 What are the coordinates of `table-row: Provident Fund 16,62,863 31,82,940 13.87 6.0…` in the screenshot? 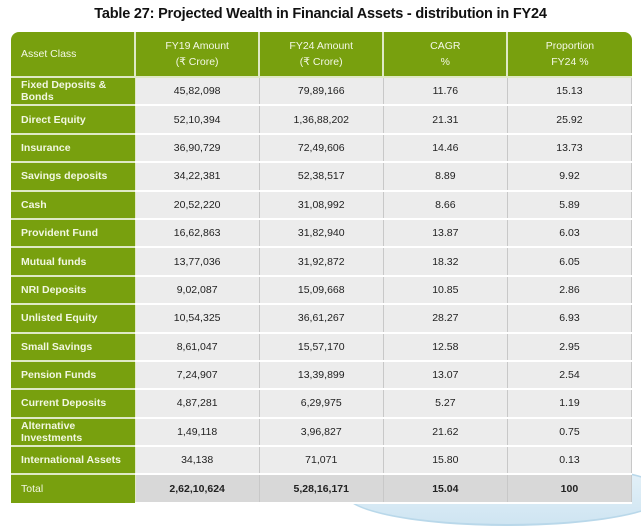 It's located at (322, 233).